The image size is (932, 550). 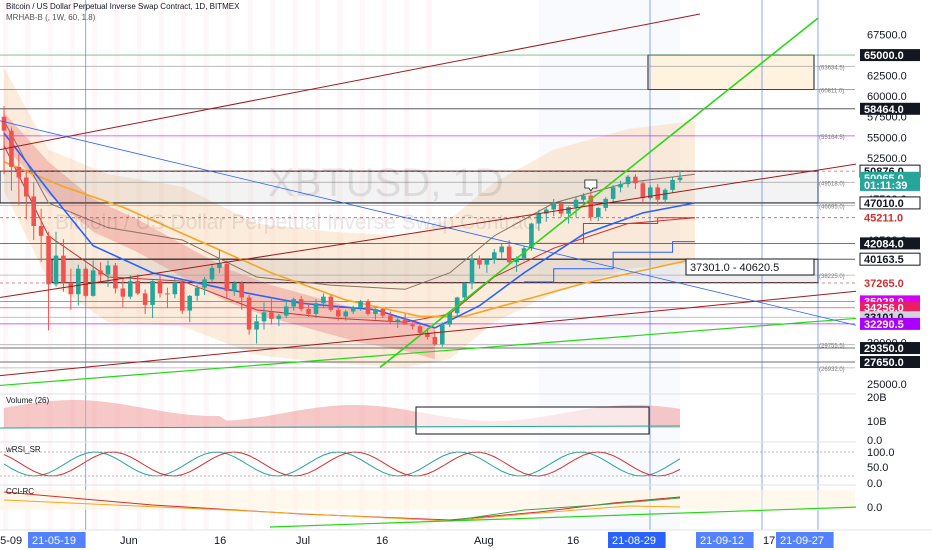 What do you see at coordinates (484, 541) in the screenshot?
I see `time-tick-label: Aug` at bounding box center [484, 541].